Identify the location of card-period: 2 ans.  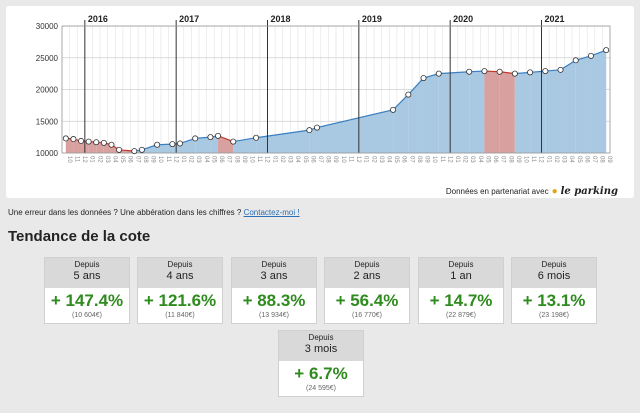
(367, 276).